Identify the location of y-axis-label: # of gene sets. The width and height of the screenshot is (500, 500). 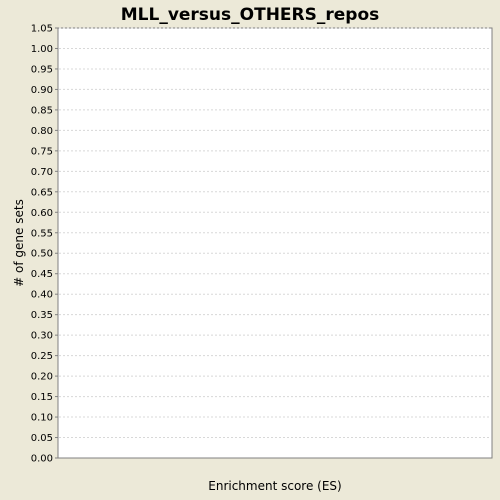
(19, 243).